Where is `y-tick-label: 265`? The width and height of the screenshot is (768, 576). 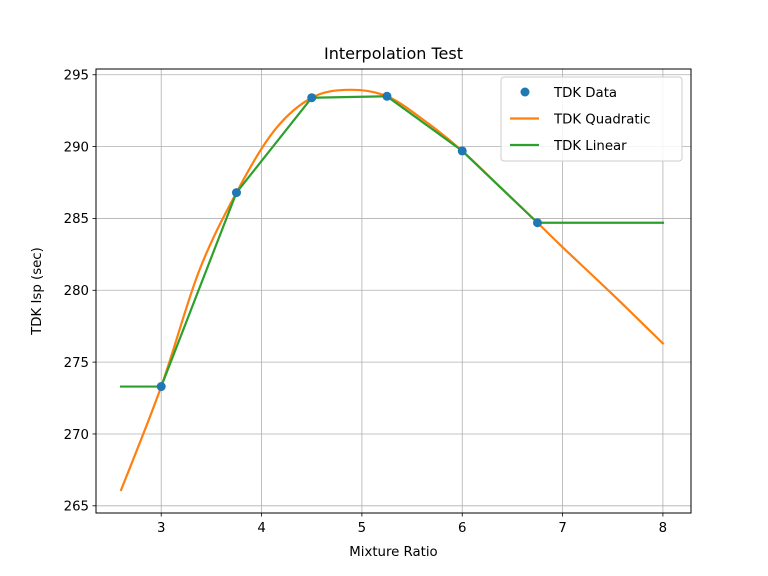 y-tick-label: 265 is located at coordinates (76, 507).